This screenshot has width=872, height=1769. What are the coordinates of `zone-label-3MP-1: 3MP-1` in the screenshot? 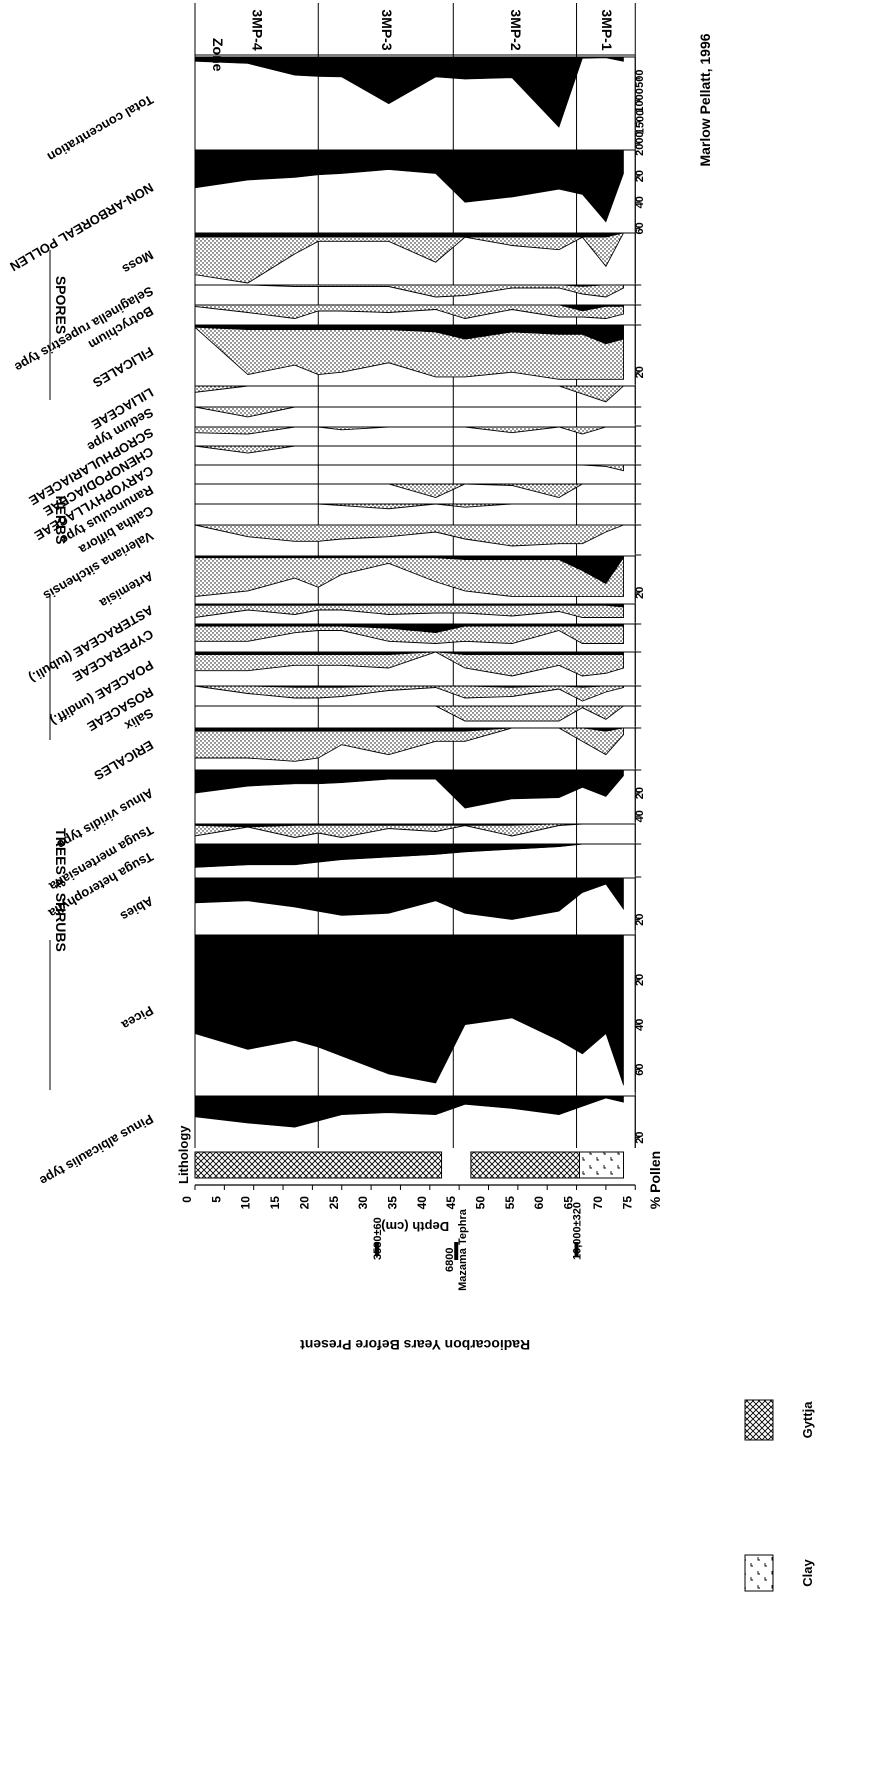 It's located at (607, 29).